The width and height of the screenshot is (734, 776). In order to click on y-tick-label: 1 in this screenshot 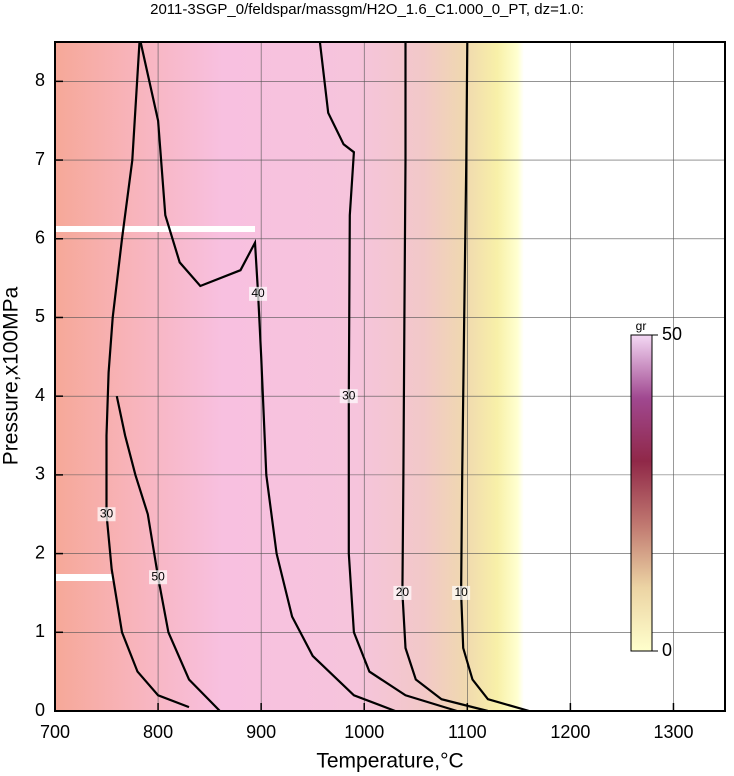, I will do `click(40, 631)`.